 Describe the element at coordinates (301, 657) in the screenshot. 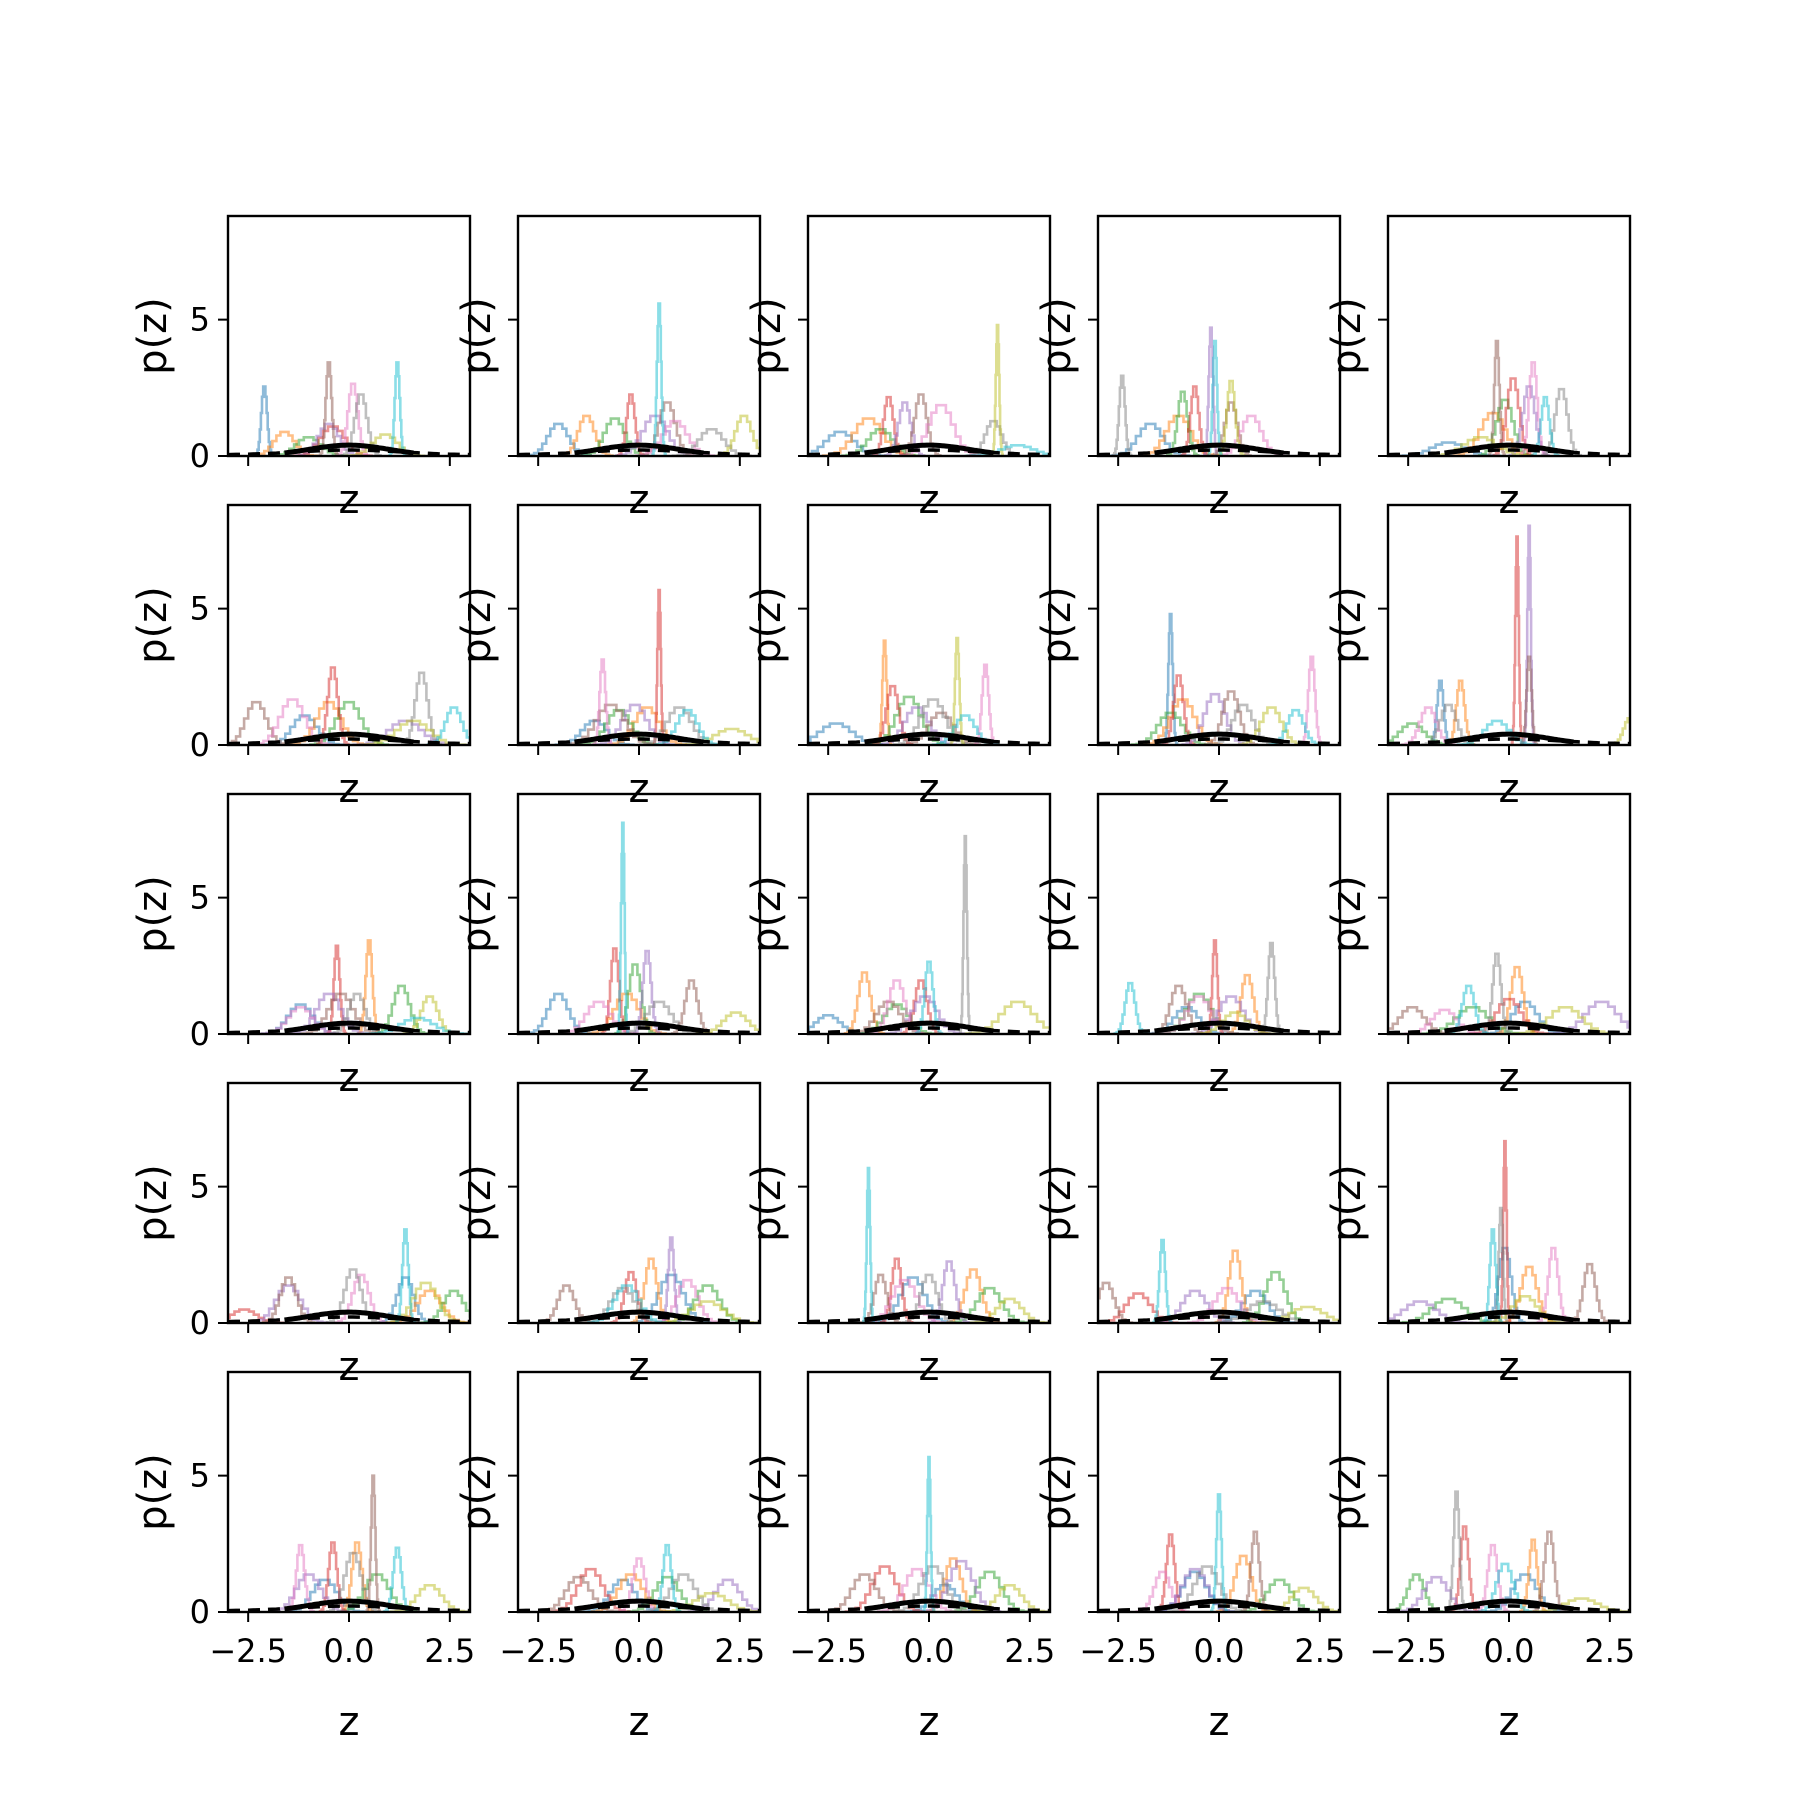

I see `subplot-2-1: 0 5 z p(z)` at that location.